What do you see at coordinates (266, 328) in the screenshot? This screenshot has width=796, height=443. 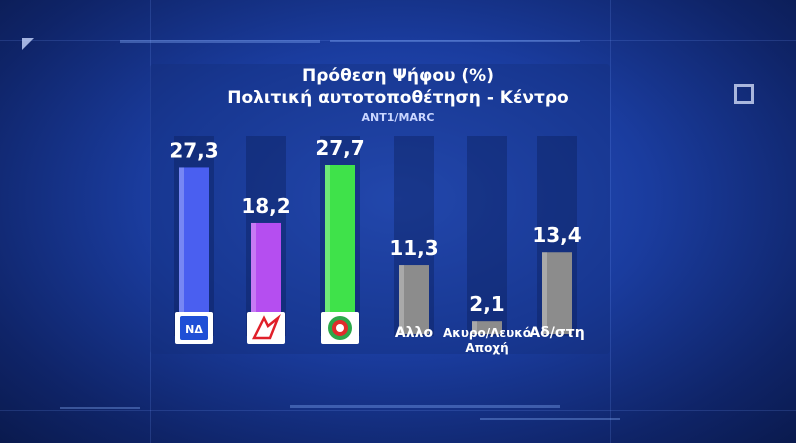 I see `syriza-logo-icon` at bounding box center [266, 328].